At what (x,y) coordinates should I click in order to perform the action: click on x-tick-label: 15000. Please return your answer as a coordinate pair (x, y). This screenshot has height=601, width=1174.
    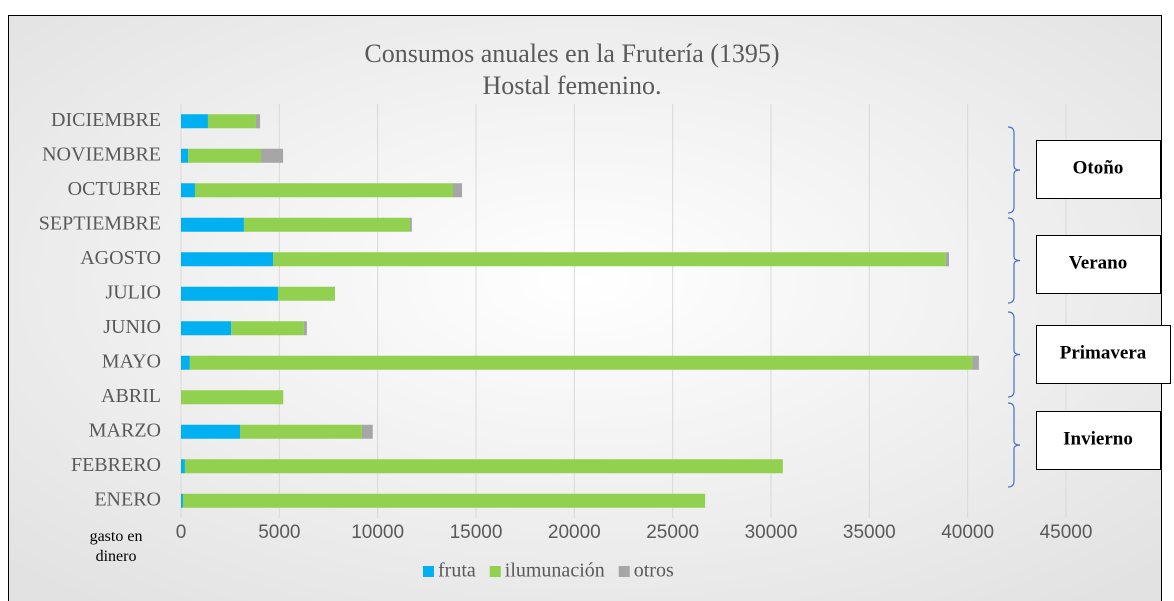
    Looking at the image, I should click on (476, 532).